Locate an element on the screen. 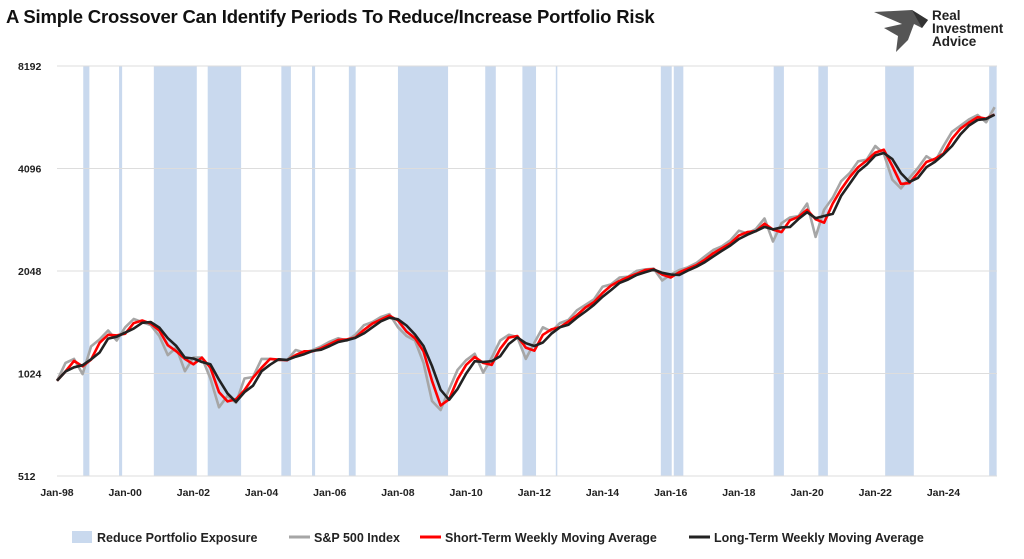 This screenshot has height=559, width=1024. x-tick-label: Jan-10 is located at coordinates (465, 493).